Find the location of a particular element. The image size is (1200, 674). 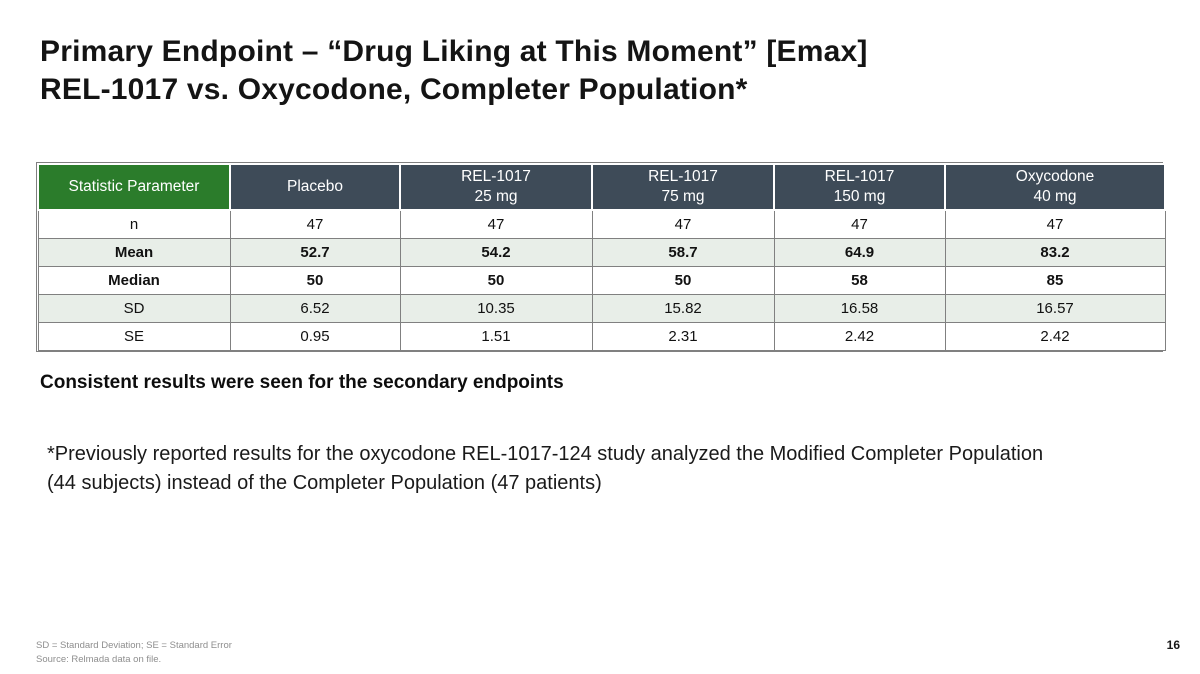

col-header-sub: 40 mg is located at coordinates (1055, 196).